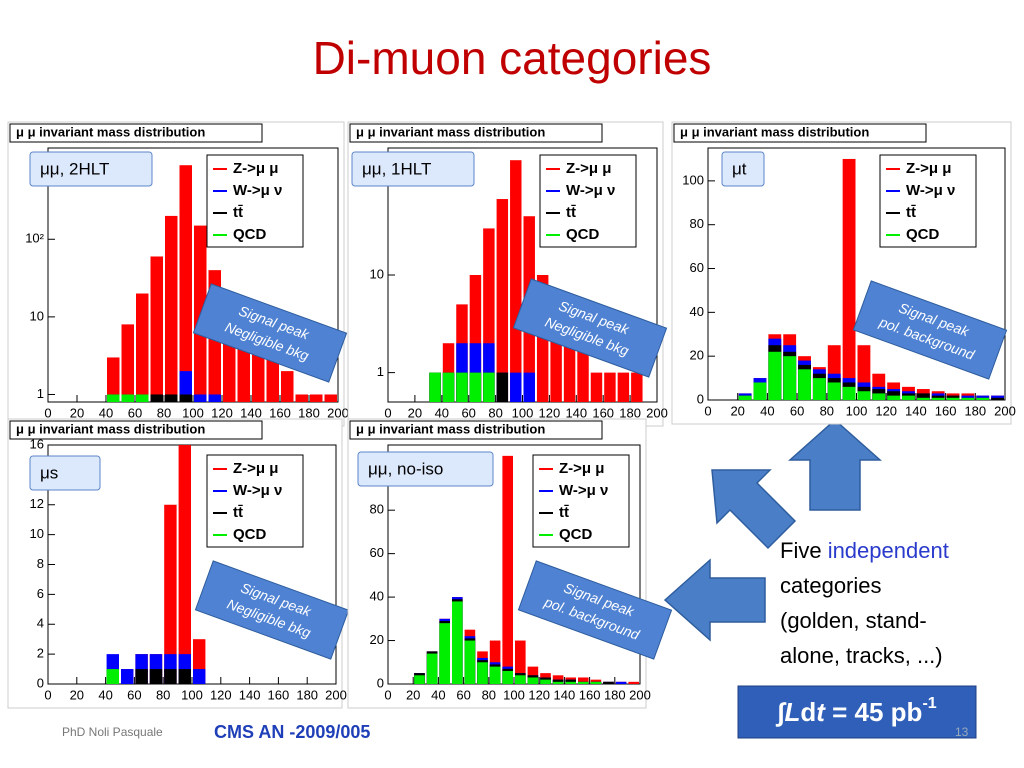  I want to click on side-line: alone, tracks, ...), so click(861, 655).